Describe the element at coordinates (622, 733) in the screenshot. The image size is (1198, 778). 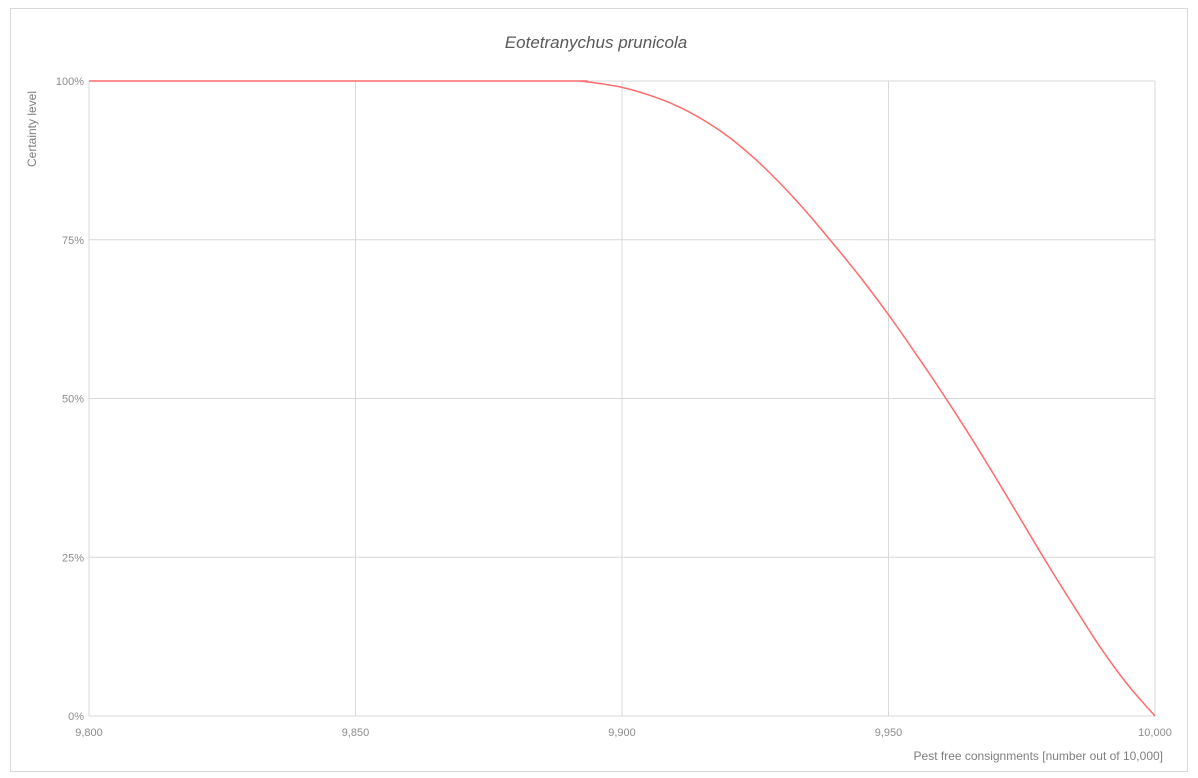
I see `x-tick-label: 9,900` at that location.